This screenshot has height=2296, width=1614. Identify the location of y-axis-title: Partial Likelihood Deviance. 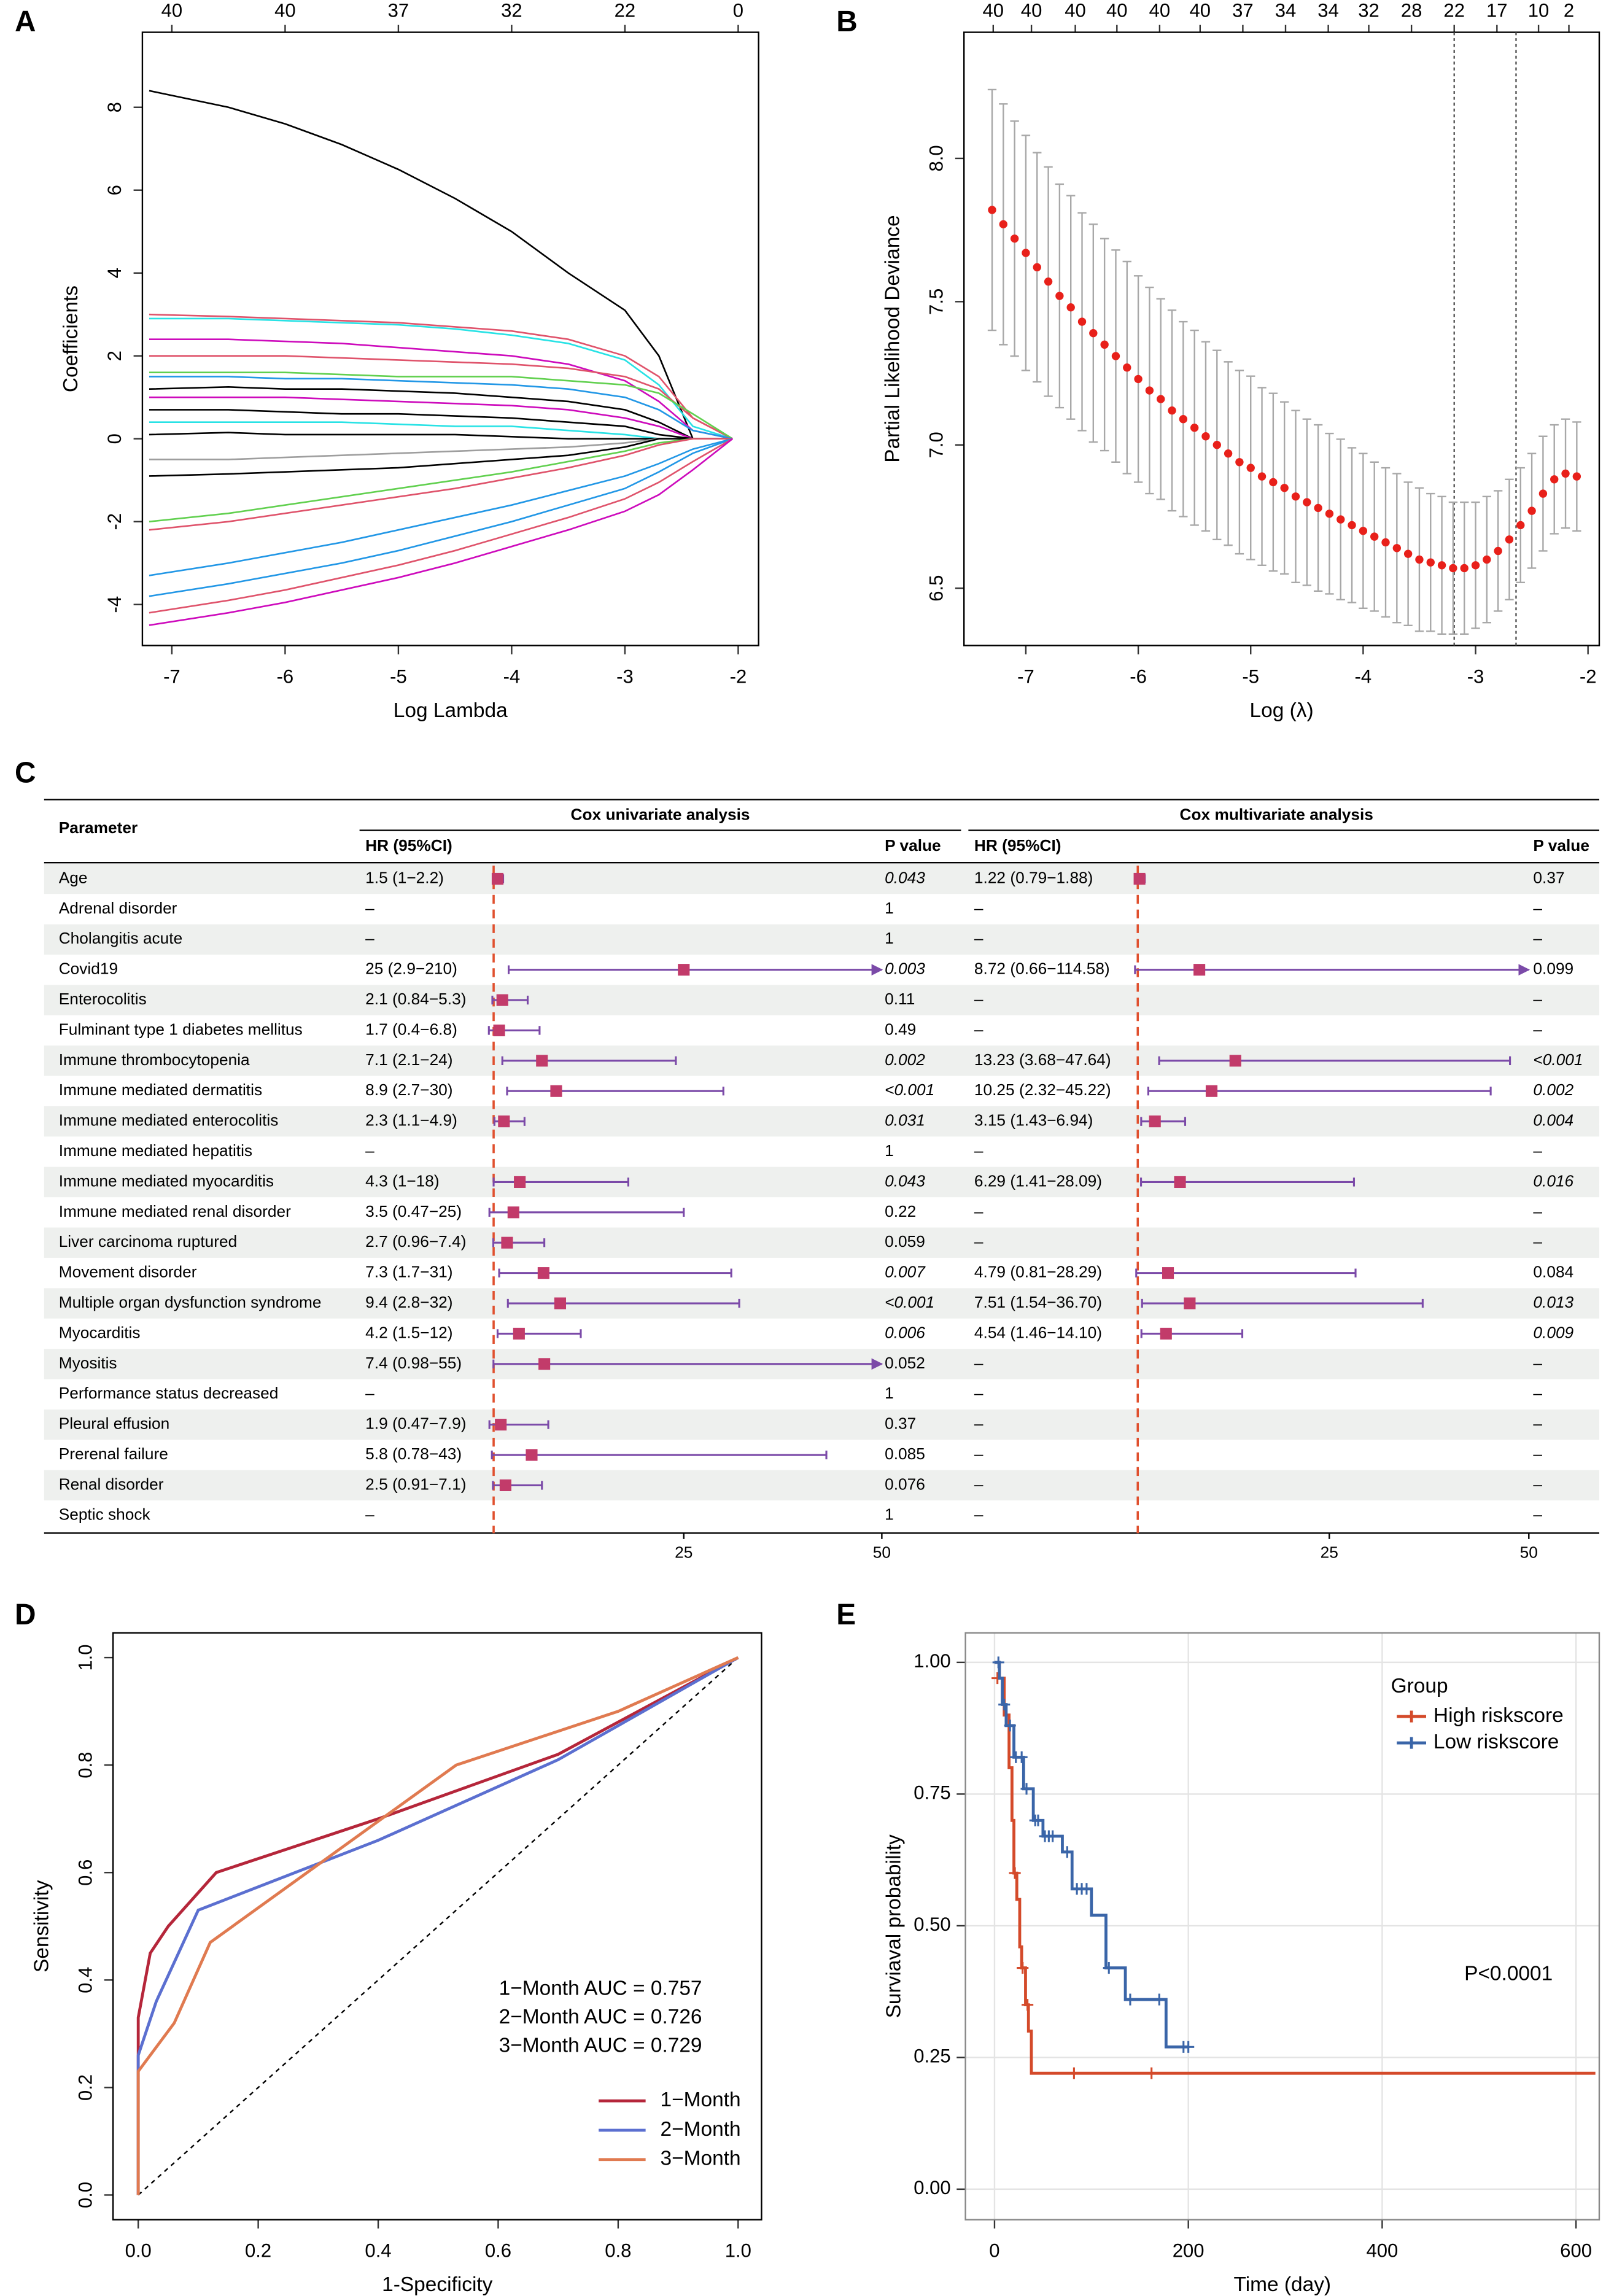
(893, 339).